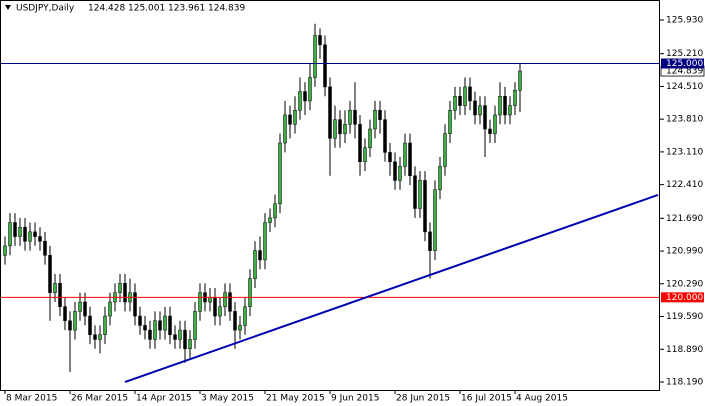 The width and height of the screenshot is (705, 406). What do you see at coordinates (226, 9) in the screenshot?
I see `ohlc-close: 124.839` at bounding box center [226, 9].